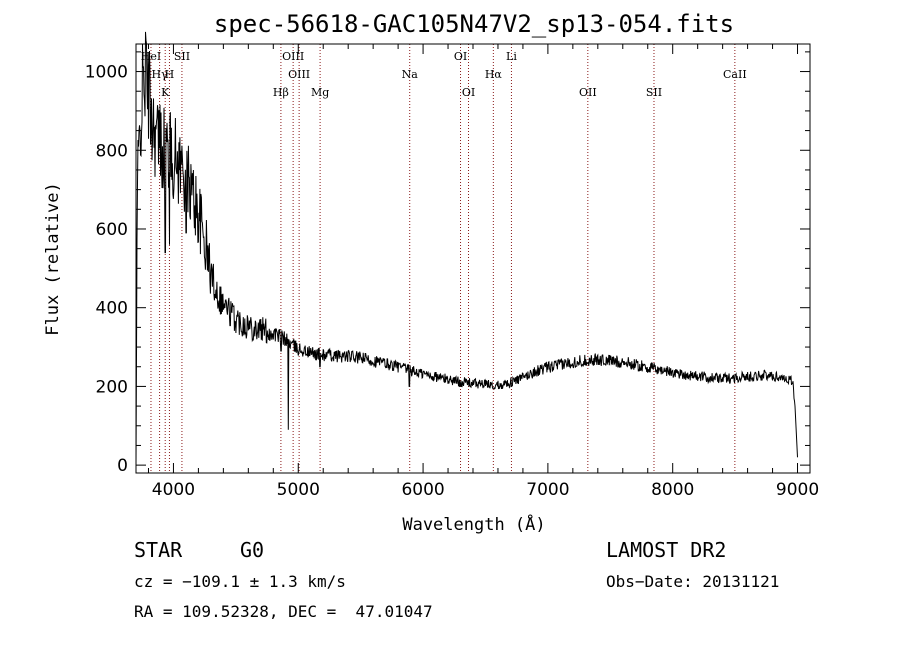  What do you see at coordinates (298, 490) in the screenshot?
I see `x-tick-label: 5000` at bounding box center [298, 490].